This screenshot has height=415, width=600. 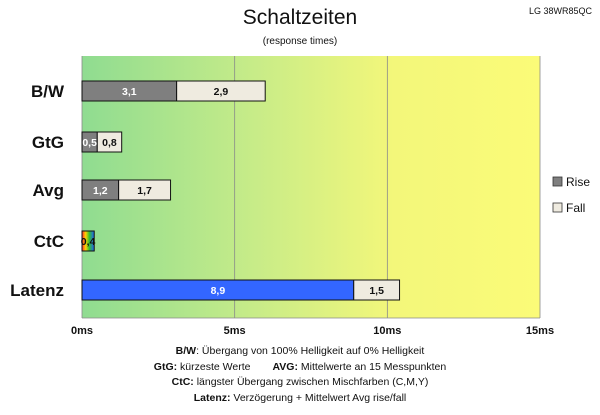 I want to click on category-label: CtC, so click(x=49, y=241).